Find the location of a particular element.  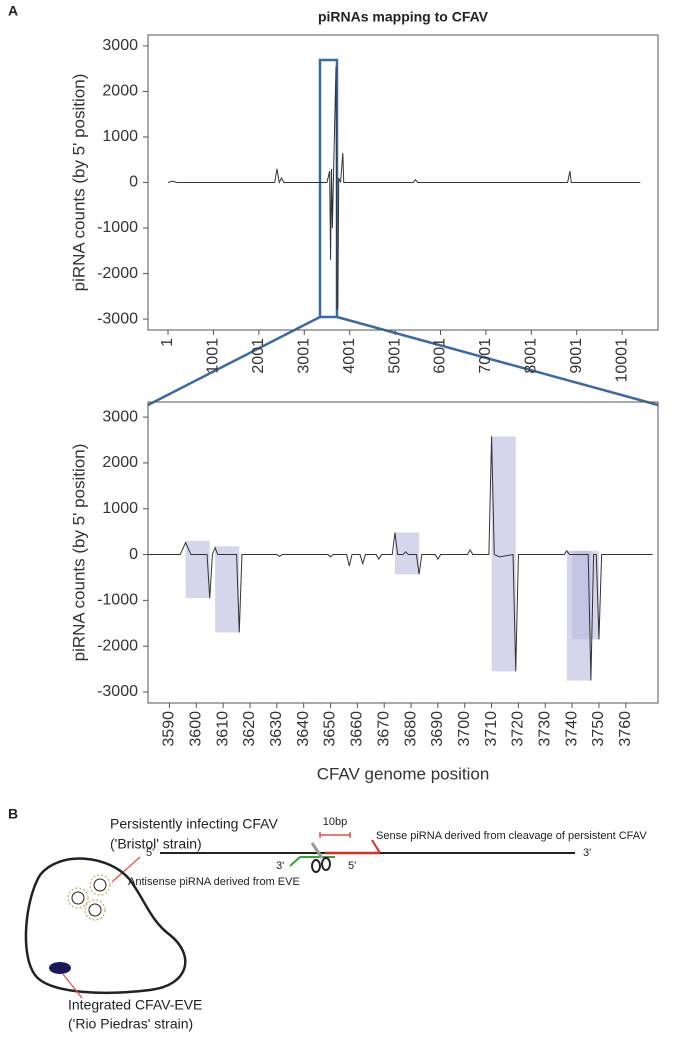

x-tick-label: 7001 is located at coordinates (485, 356).